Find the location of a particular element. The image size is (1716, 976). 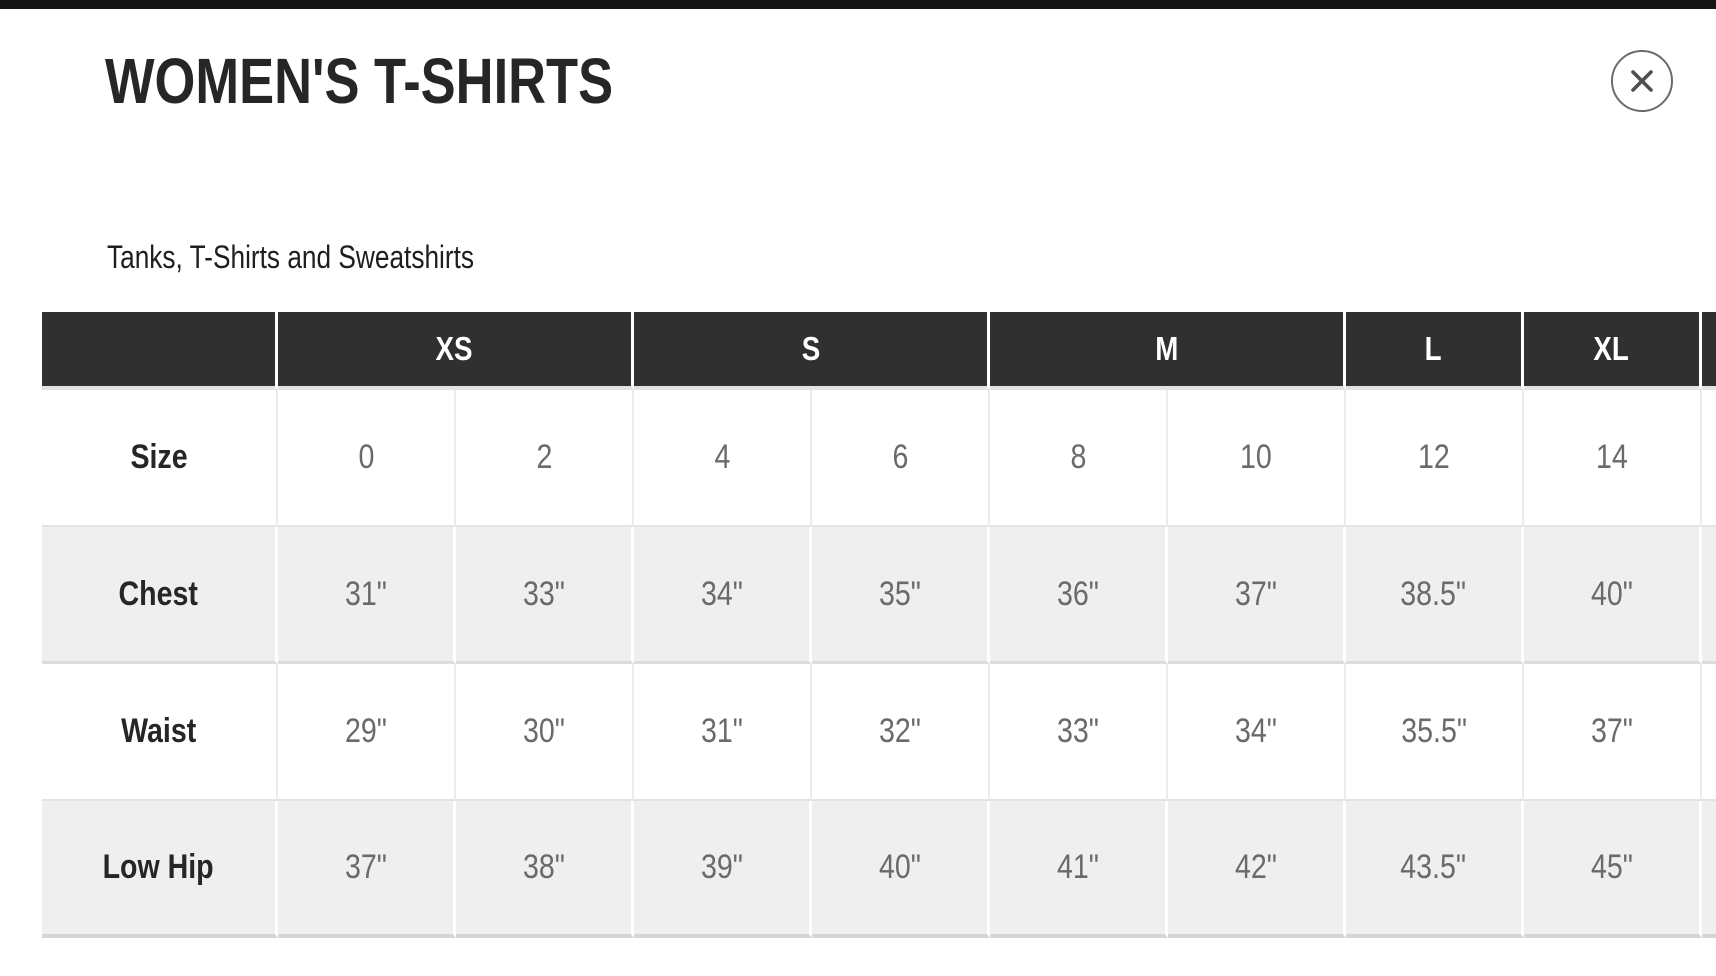

table-row-size: Size 0 2 4 6 8 10 12 14 is located at coordinates (879, 458).